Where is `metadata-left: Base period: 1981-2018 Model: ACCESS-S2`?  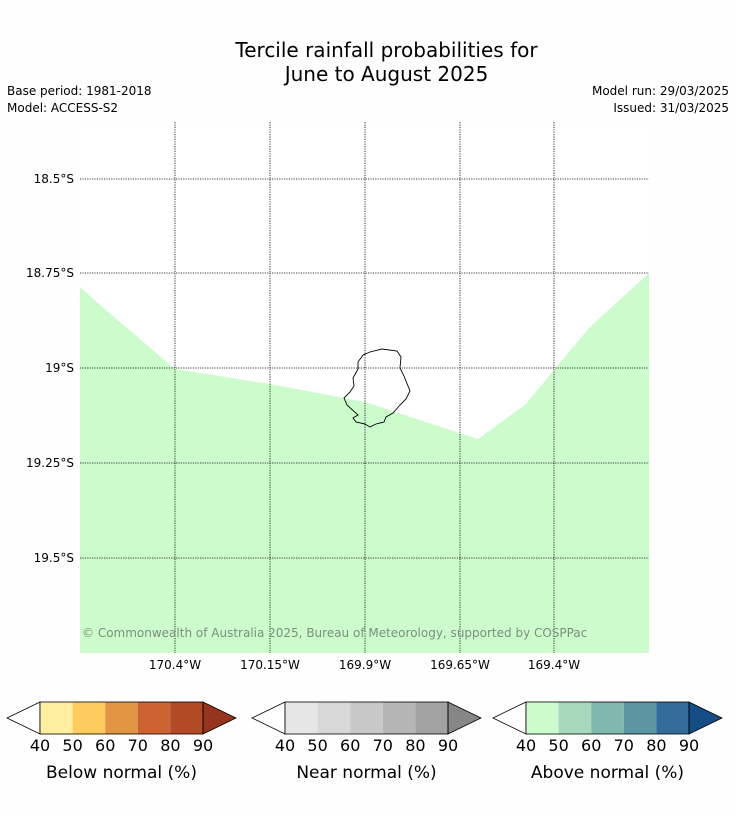
metadata-left: Base period: 1981-2018 Model: ACCESS-S2 is located at coordinates (79, 100).